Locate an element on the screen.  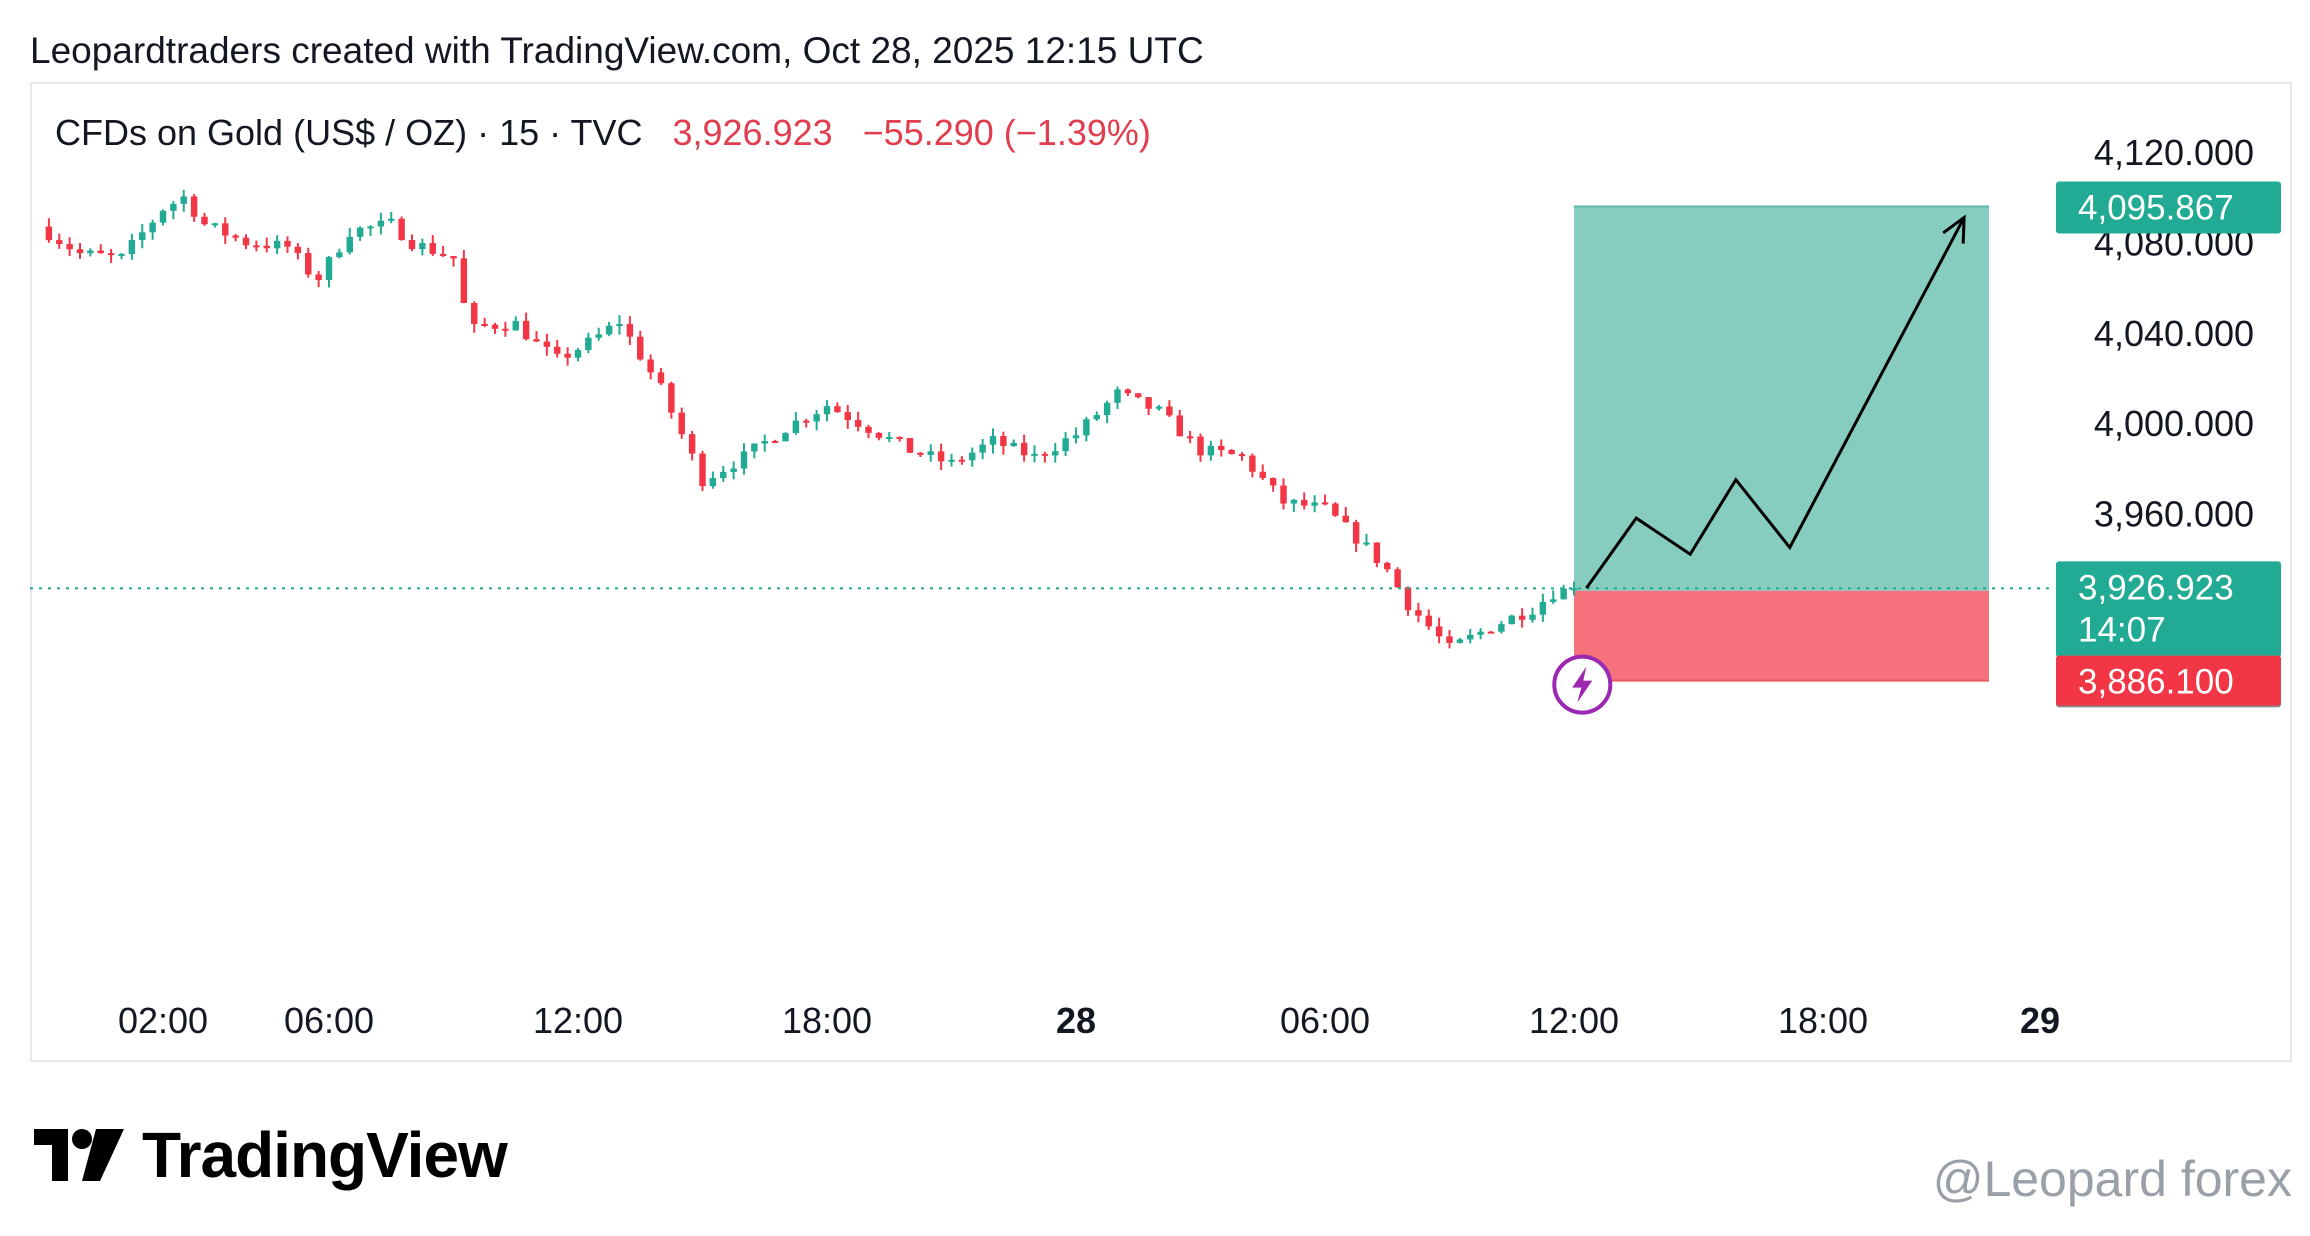
loss-zone is located at coordinates (1781, 635).